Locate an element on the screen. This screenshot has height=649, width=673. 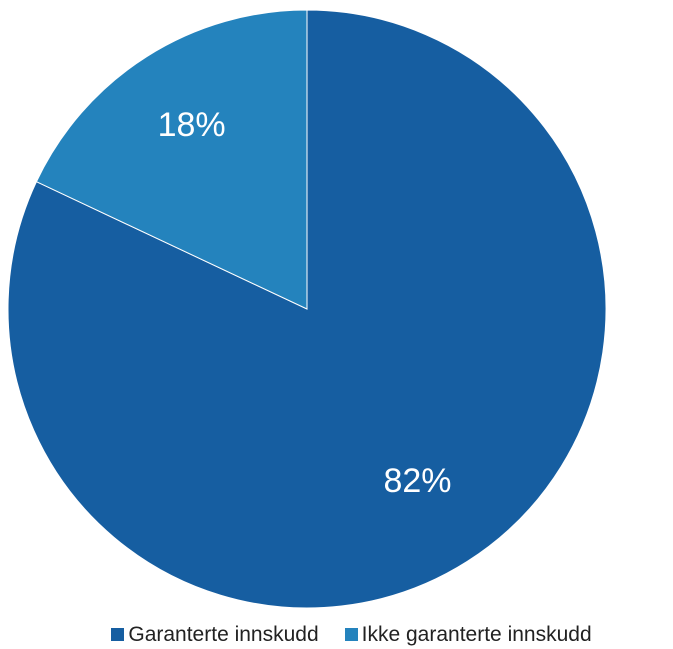
data-label-garanterte: 82% is located at coordinates (417, 481).